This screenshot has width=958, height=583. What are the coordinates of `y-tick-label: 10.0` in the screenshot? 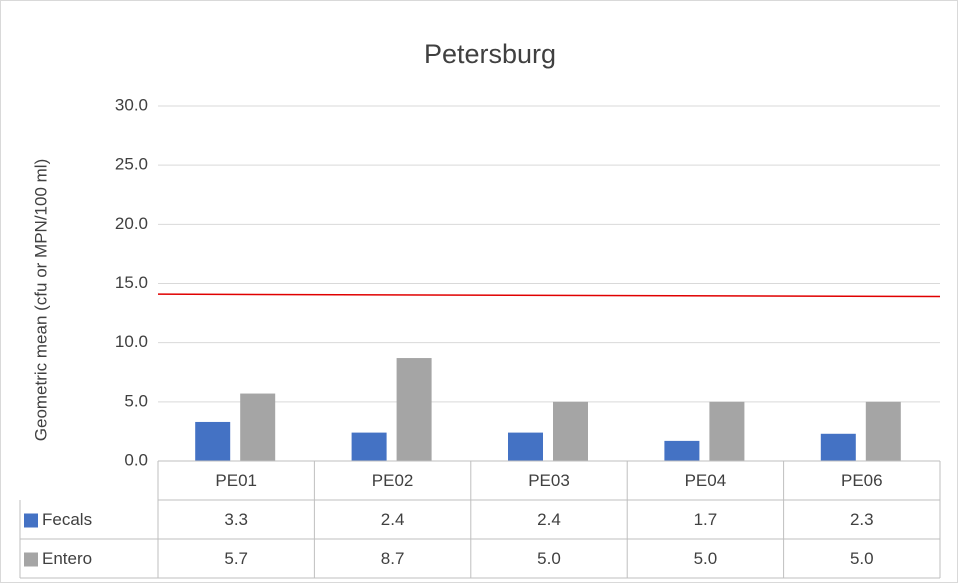 It's located at (131, 341).